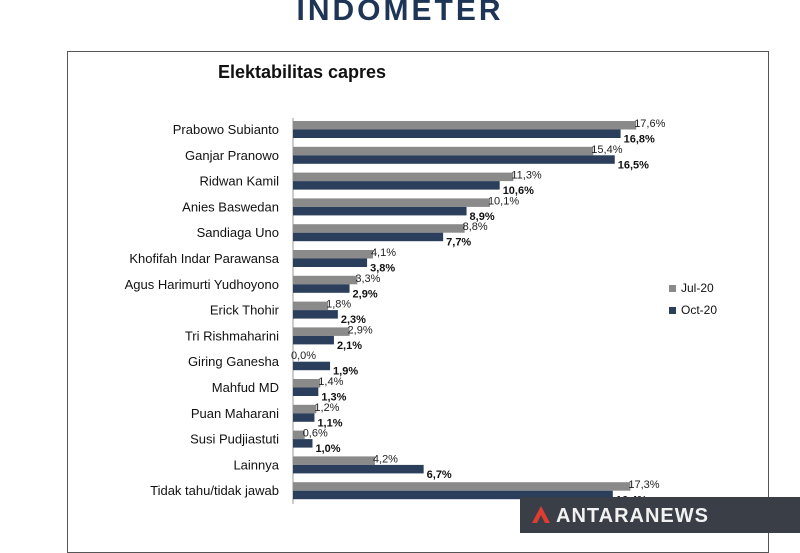 The width and height of the screenshot is (800, 553). I want to click on legend-label: Jul-20, so click(697, 288).